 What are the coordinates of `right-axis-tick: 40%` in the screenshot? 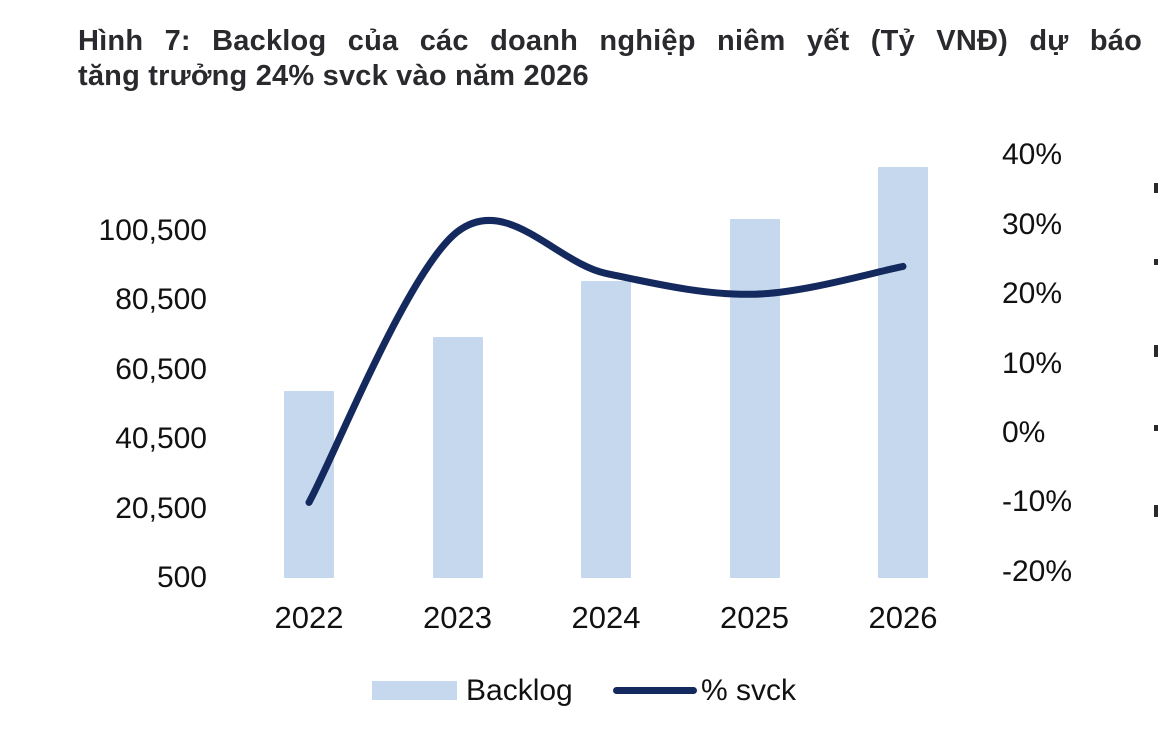 It's located at (1032, 155).